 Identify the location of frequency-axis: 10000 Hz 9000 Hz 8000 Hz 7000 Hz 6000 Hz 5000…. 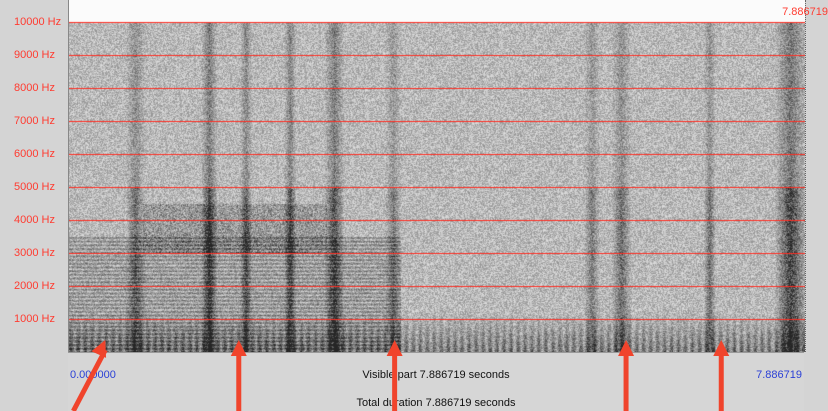
(34, 176).